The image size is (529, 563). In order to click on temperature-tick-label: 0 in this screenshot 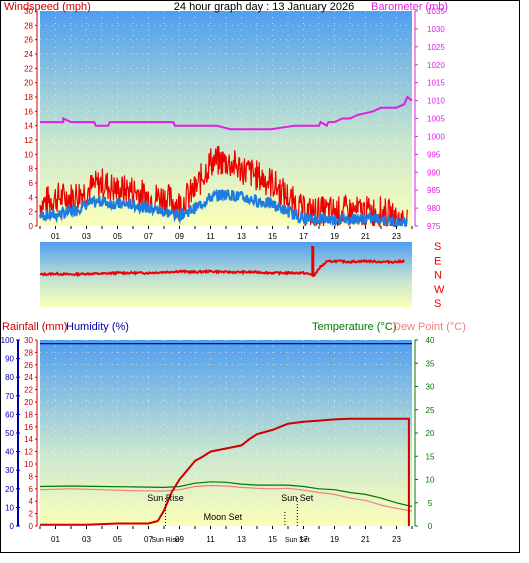, I will do `click(430, 526)`.